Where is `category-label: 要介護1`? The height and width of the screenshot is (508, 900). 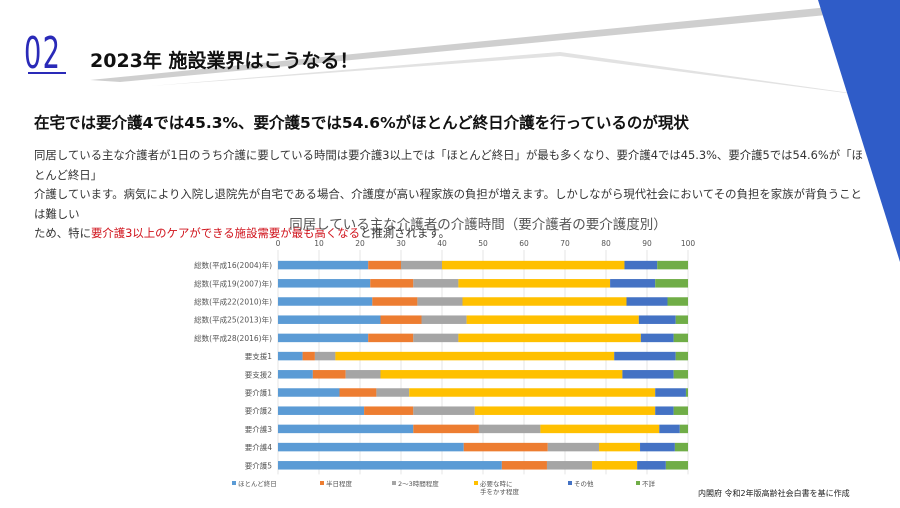
category-label: 要介護1 is located at coordinates (258, 393).